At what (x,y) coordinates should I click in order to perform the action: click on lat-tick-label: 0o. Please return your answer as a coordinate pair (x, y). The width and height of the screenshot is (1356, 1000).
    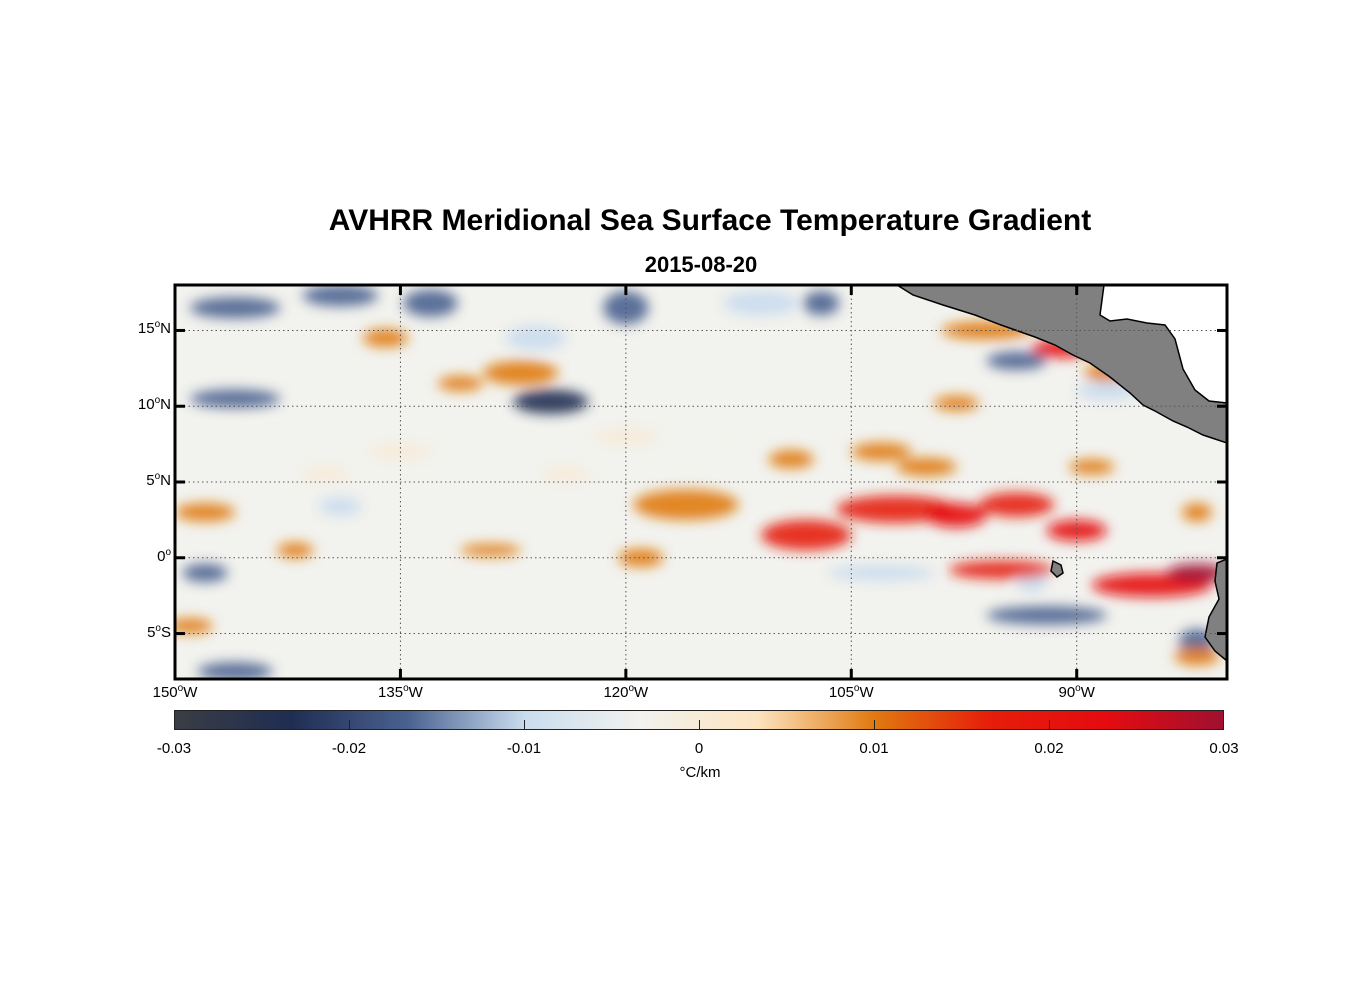
    Looking at the image, I should click on (164, 555).